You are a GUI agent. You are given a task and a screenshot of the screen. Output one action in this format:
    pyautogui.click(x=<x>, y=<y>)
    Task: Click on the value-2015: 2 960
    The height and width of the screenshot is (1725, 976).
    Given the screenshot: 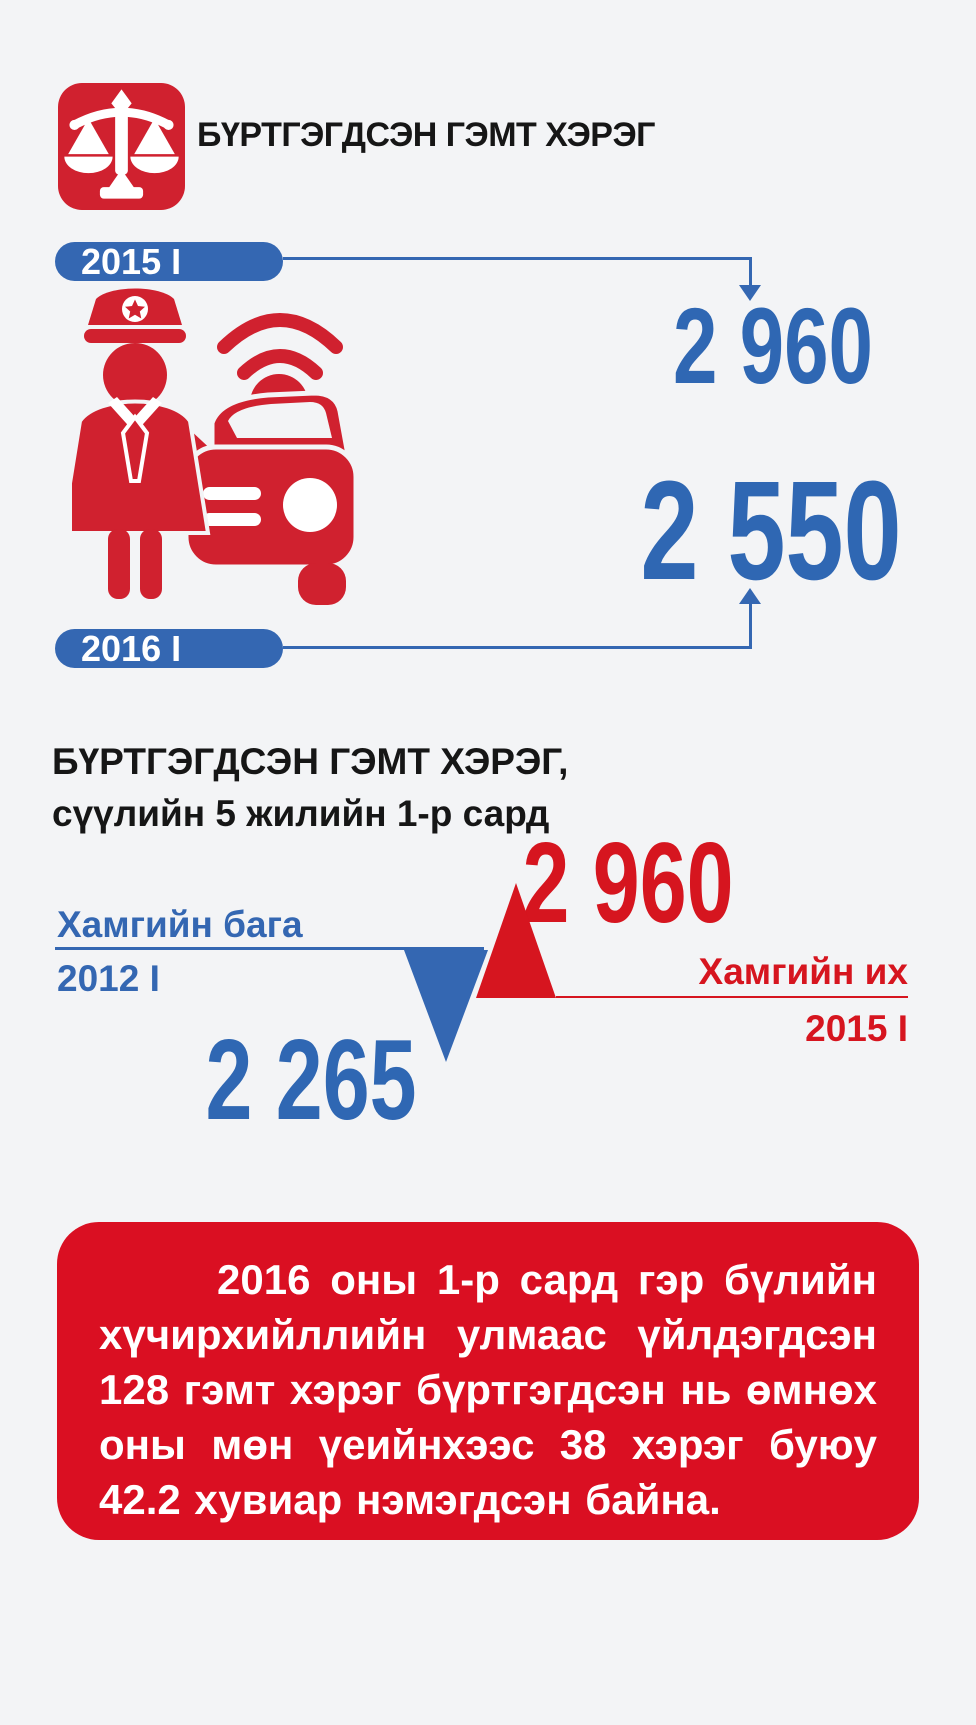 What is the action you would take?
    pyautogui.click(x=773, y=345)
    